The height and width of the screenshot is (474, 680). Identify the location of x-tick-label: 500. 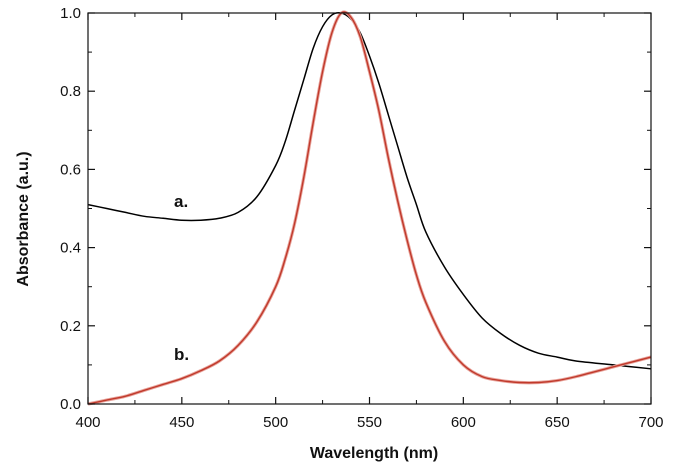
(275, 422).